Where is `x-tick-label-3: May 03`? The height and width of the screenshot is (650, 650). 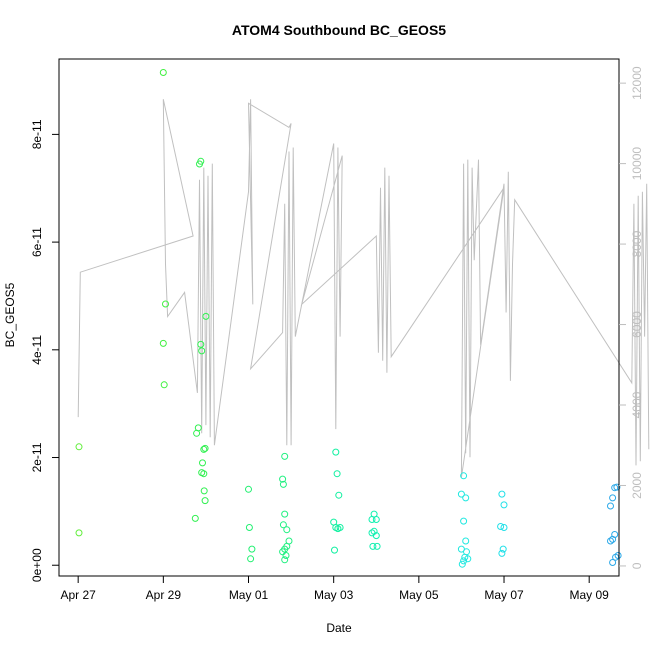
x-tick-label-3: May 03 is located at coordinates (334, 595).